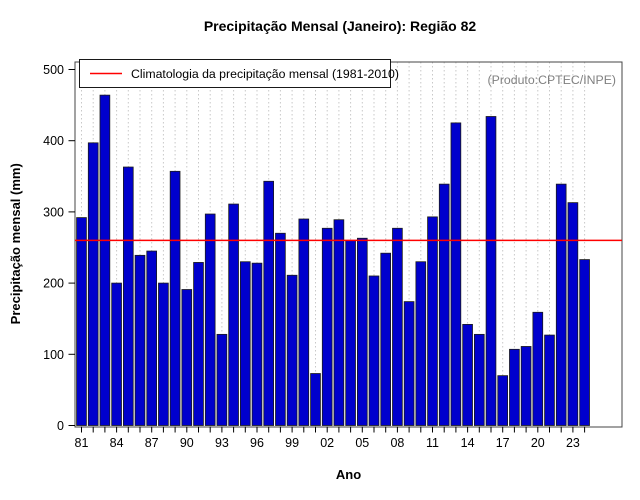 This screenshot has height=500, width=640. I want to click on y-tick-label: 200, so click(53, 284).